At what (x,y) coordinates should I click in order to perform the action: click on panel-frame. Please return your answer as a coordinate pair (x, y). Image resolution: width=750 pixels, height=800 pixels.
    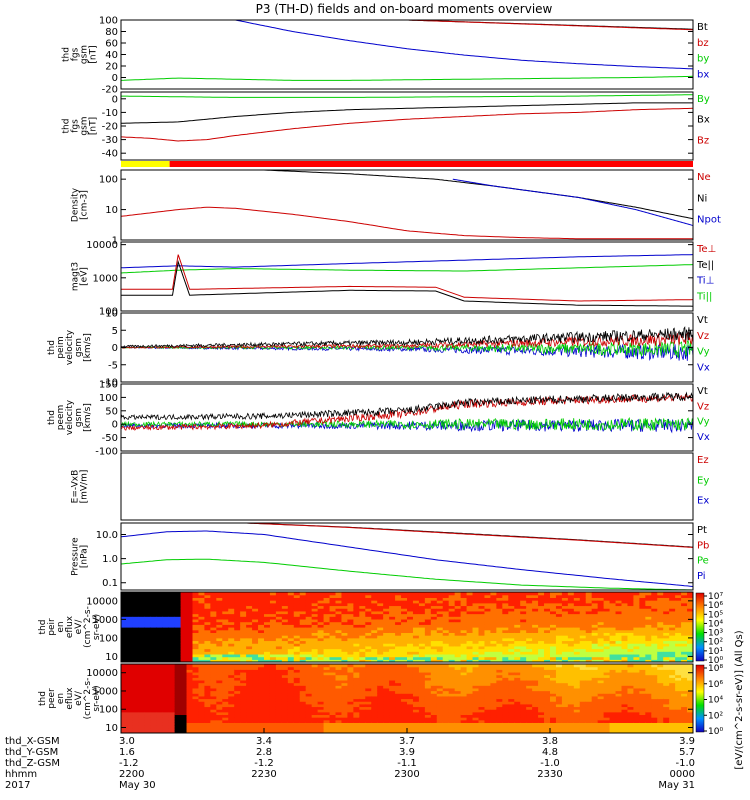
    Looking at the image, I should click on (407, 486).